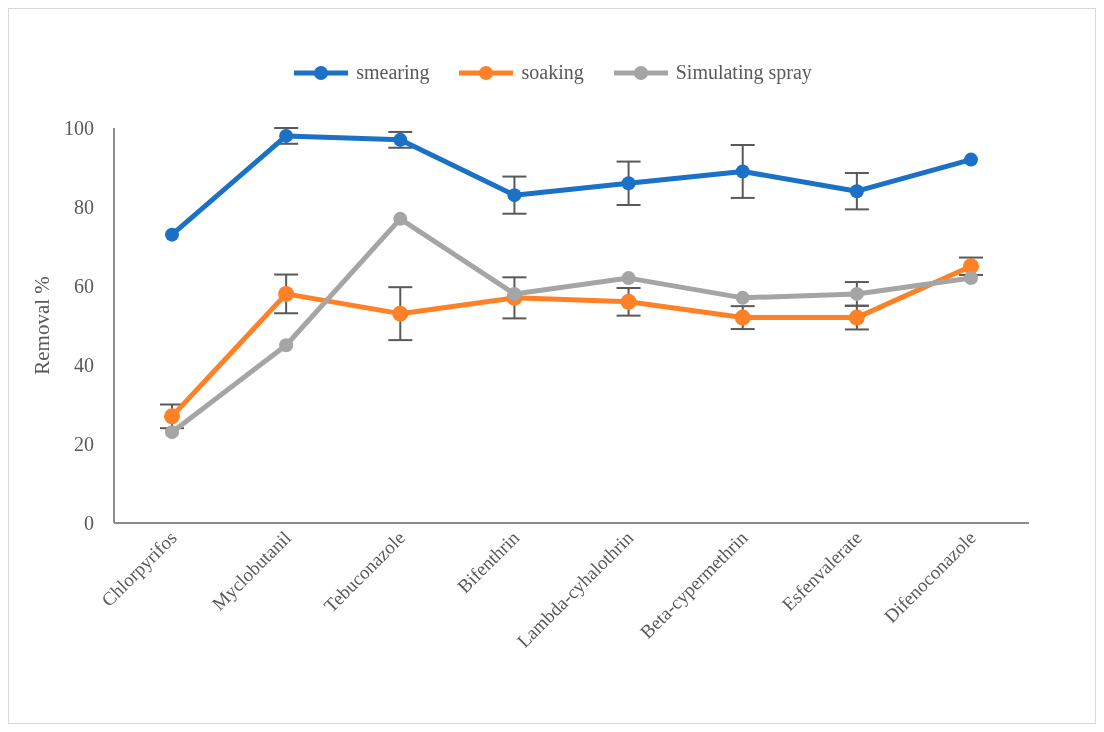 This screenshot has height=732, width=1104. I want to click on legend-label: smearing, so click(393, 72).